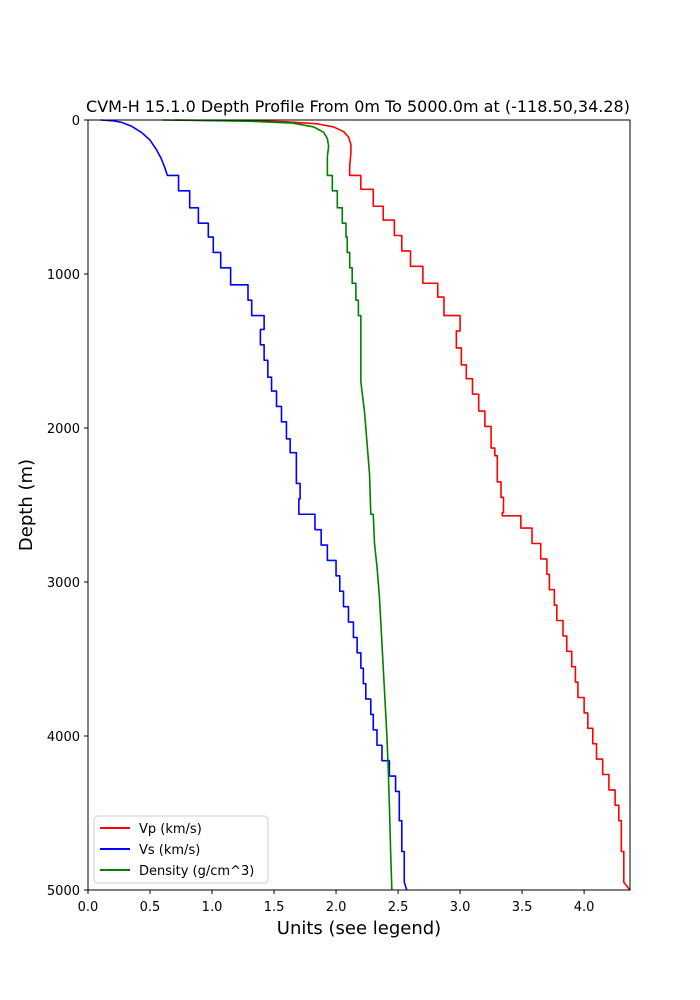 The width and height of the screenshot is (700, 1000). Describe the element at coordinates (67, 506) in the screenshot. I see `y-axis: 0 1000 2000 3000 4000 5000` at that location.